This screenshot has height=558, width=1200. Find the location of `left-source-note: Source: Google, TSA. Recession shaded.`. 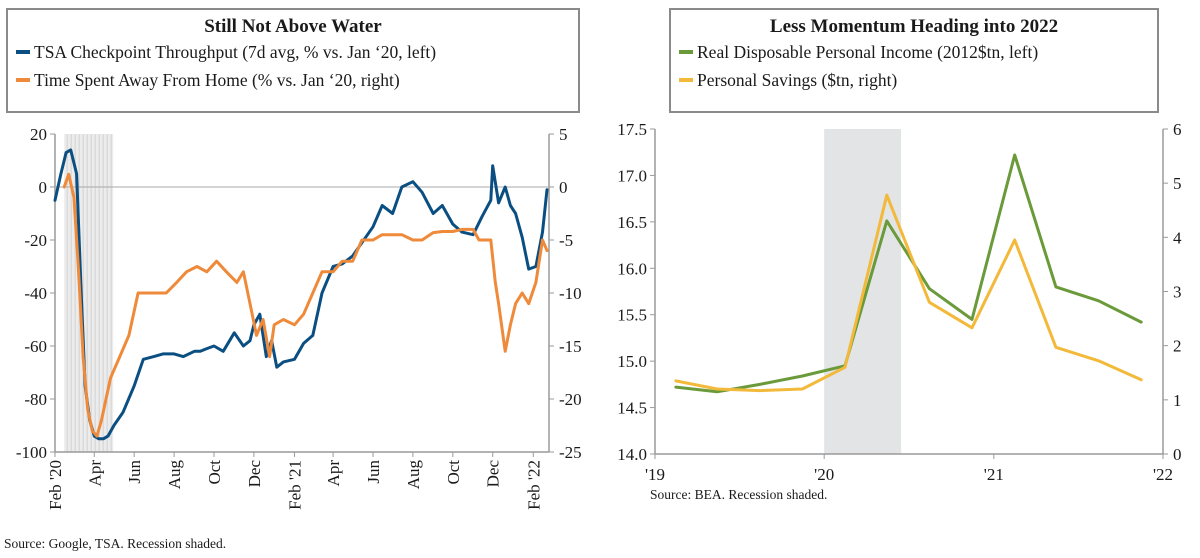

left-source-note: Source: Google, TSA. Recession shaded. is located at coordinates (115, 543).